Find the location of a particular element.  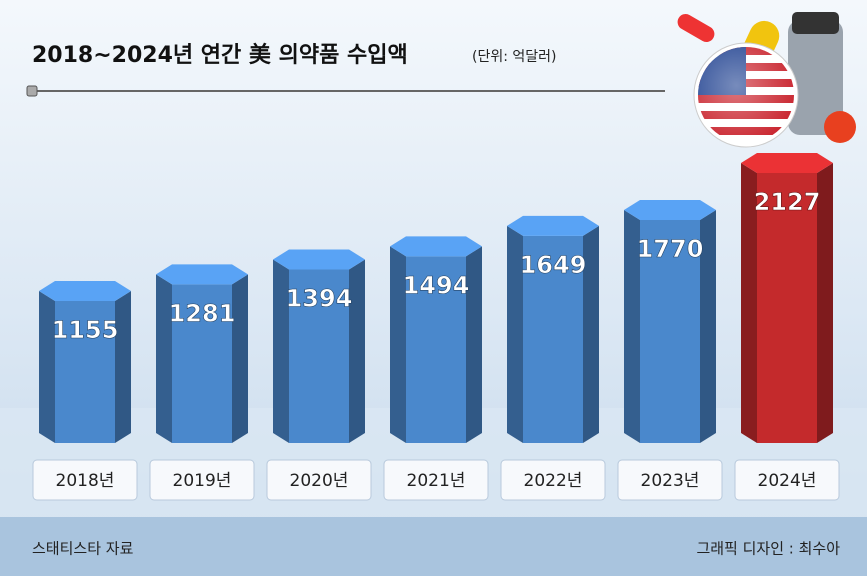

credit: 그래픽 디자인 : 최수아 is located at coordinates (768, 549).